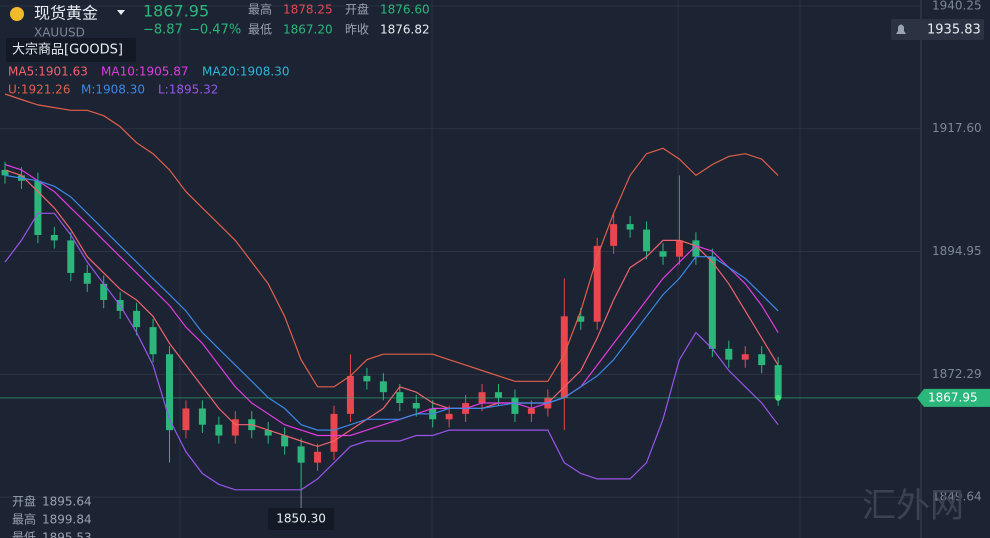 The image size is (990, 538). Describe the element at coordinates (901, 29) in the screenshot. I see `bell-icon` at that location.